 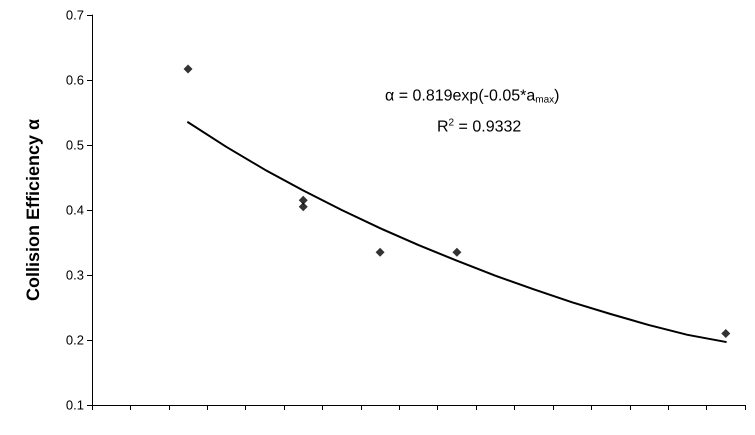 I want to click on y-axis-title: Collision Efficiency α, so click(x=33, y=210).